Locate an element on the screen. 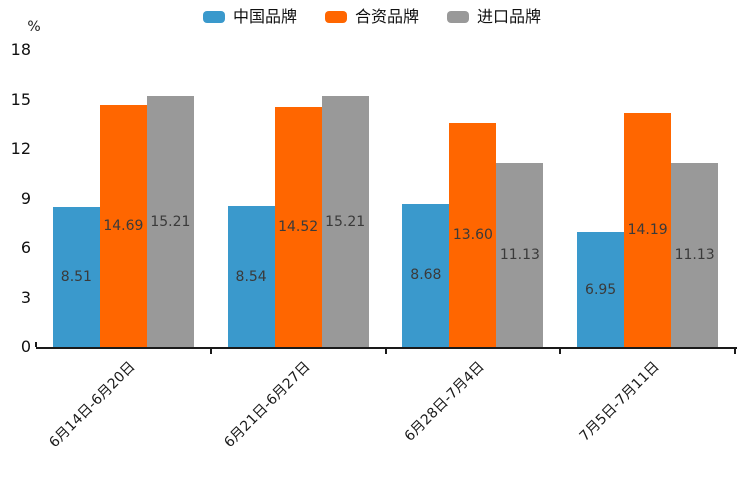  bar-6月28日-7月4日-进口品牌 is located at coordinates (520, 255).